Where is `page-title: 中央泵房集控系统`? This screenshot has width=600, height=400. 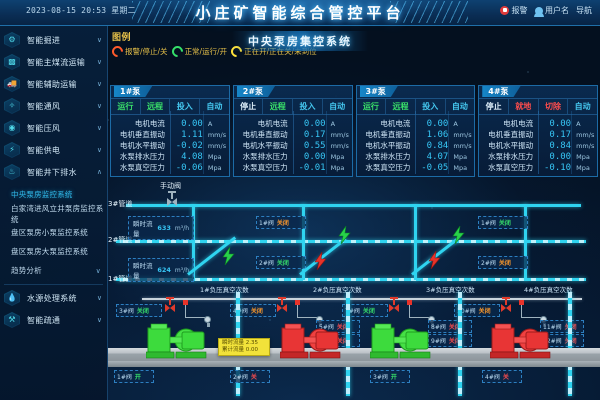
page-title: 中央泵房集控系统 is located at coordinates (300, 41).